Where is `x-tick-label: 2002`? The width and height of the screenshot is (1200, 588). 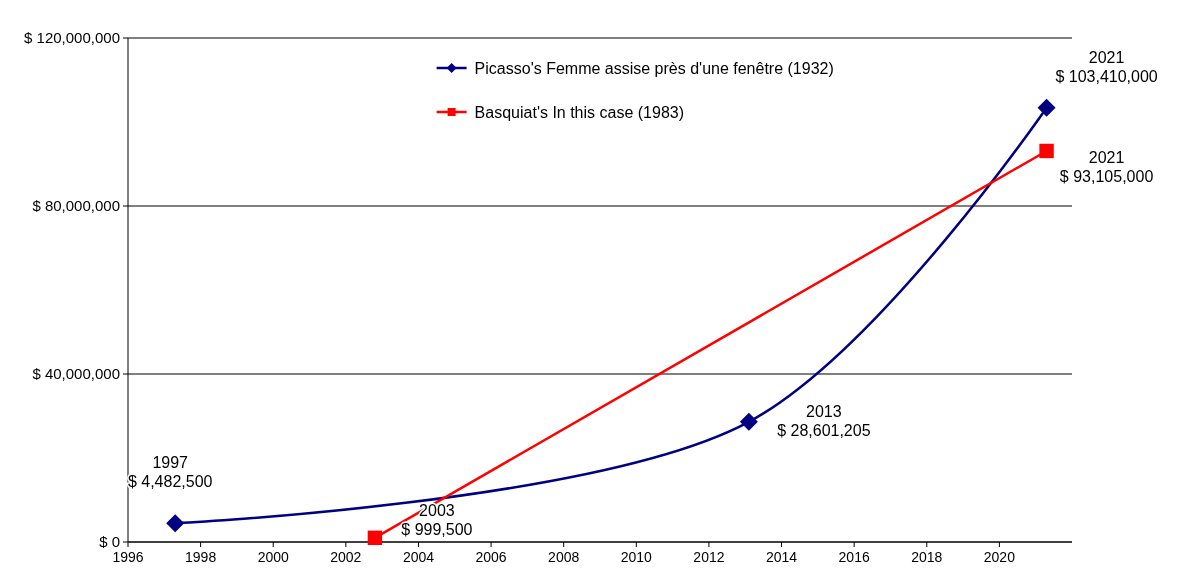
x-tick-label: 2002 is located at coordinates (346, 557).